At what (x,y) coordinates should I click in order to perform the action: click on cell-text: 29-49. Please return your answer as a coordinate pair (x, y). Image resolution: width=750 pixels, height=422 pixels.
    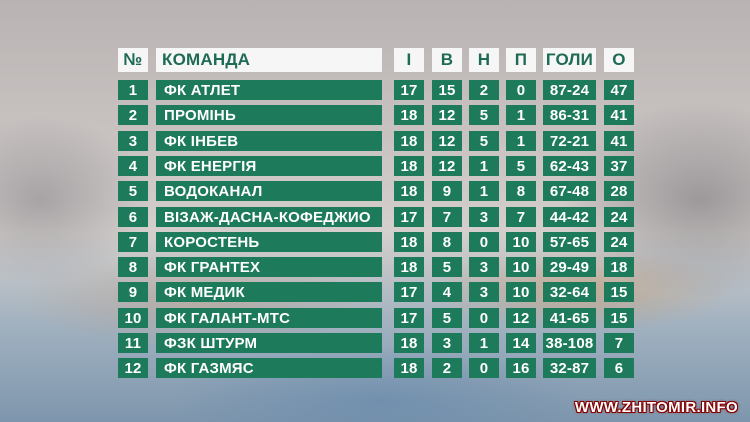
    Looking at the image, I should click on (569, 267).